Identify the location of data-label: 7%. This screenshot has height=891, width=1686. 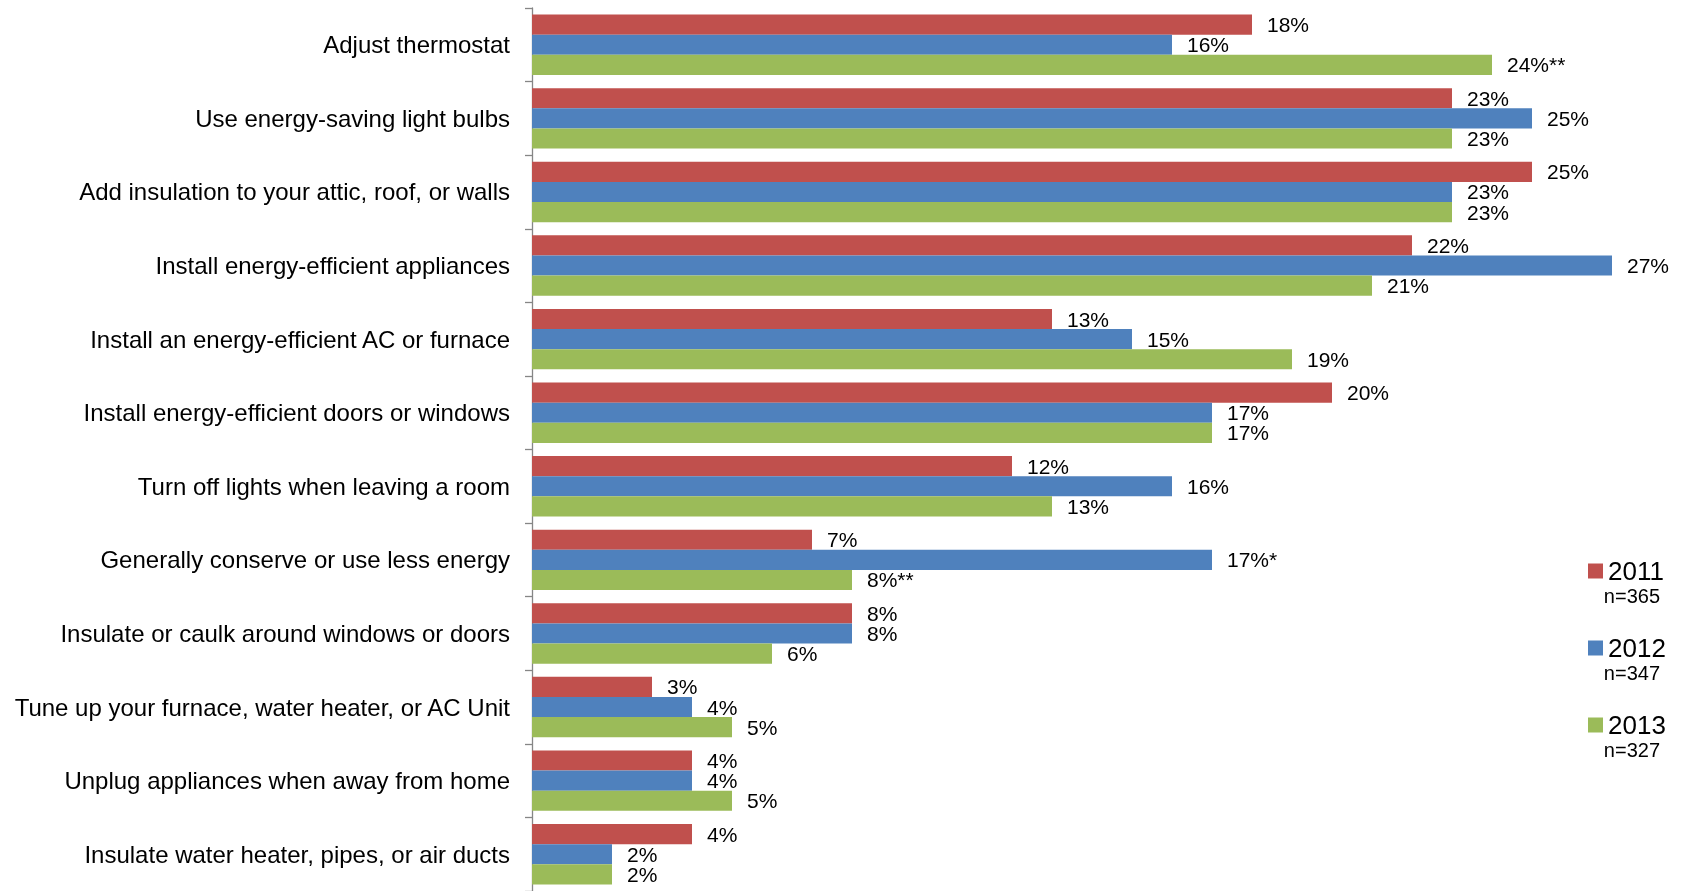
(842, 540).